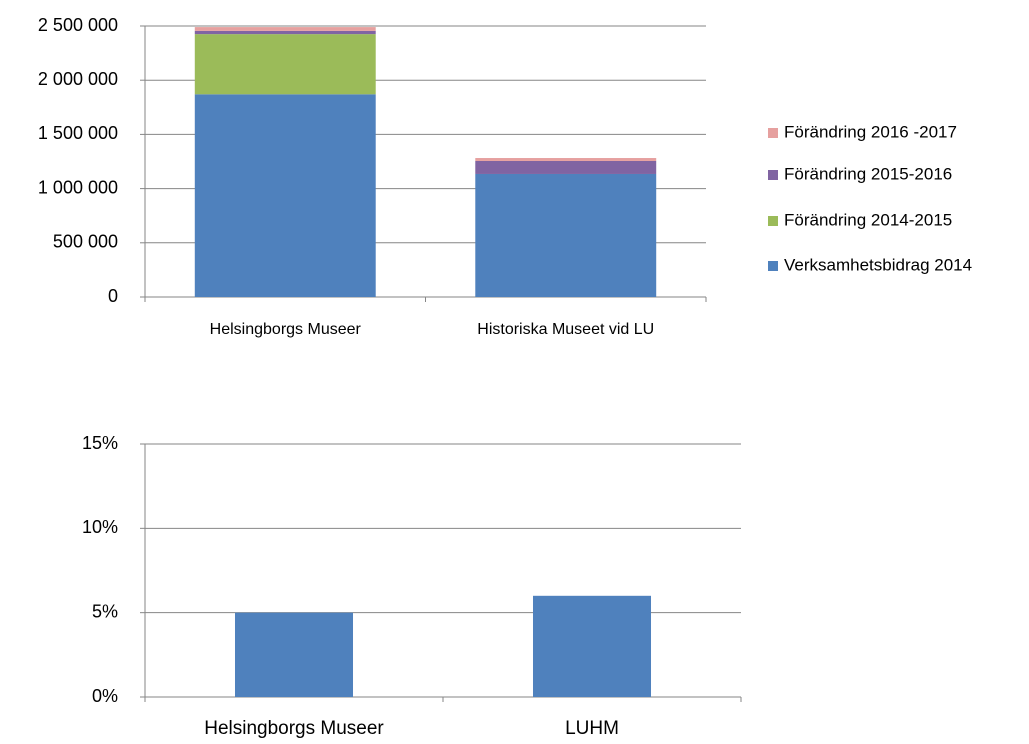  I want to click on legend-label: Förändring 2015-2016, so click(868, 173).